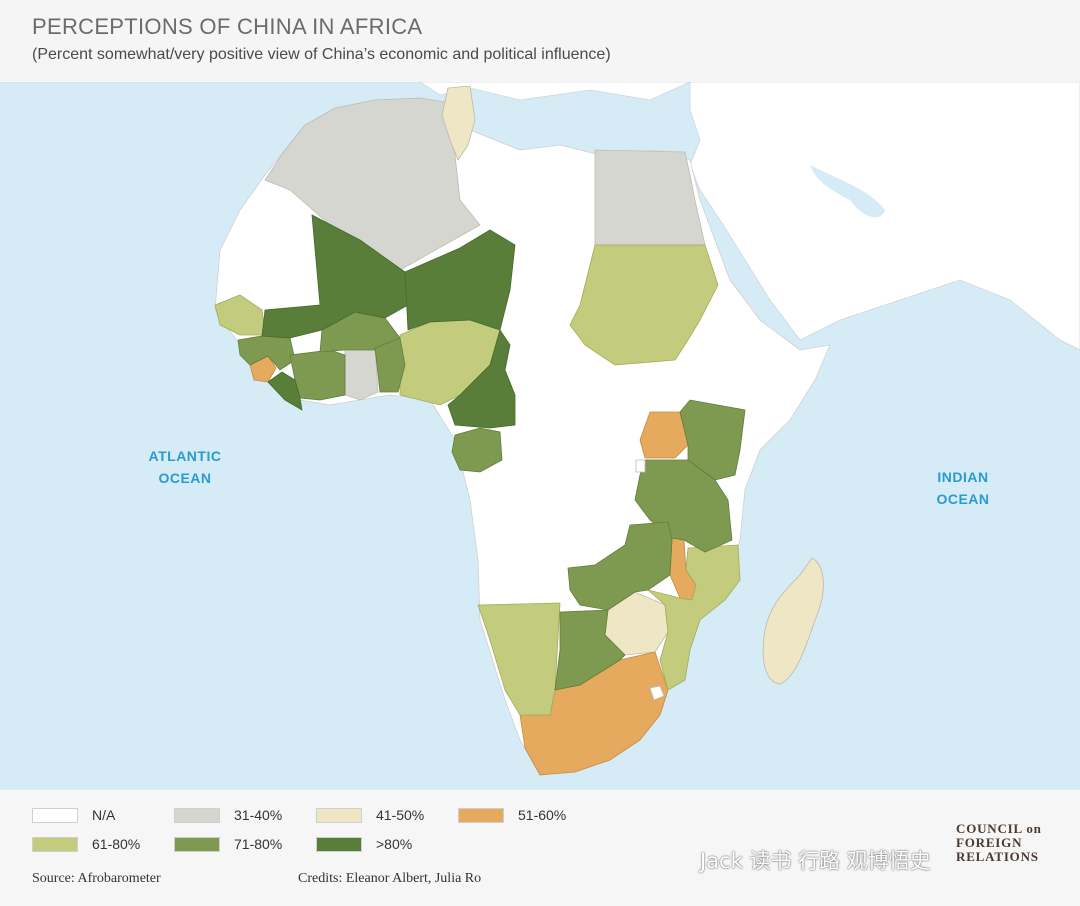 The image size is (1080, 906). I want to click on region-togo-benin, so click(390, 365).